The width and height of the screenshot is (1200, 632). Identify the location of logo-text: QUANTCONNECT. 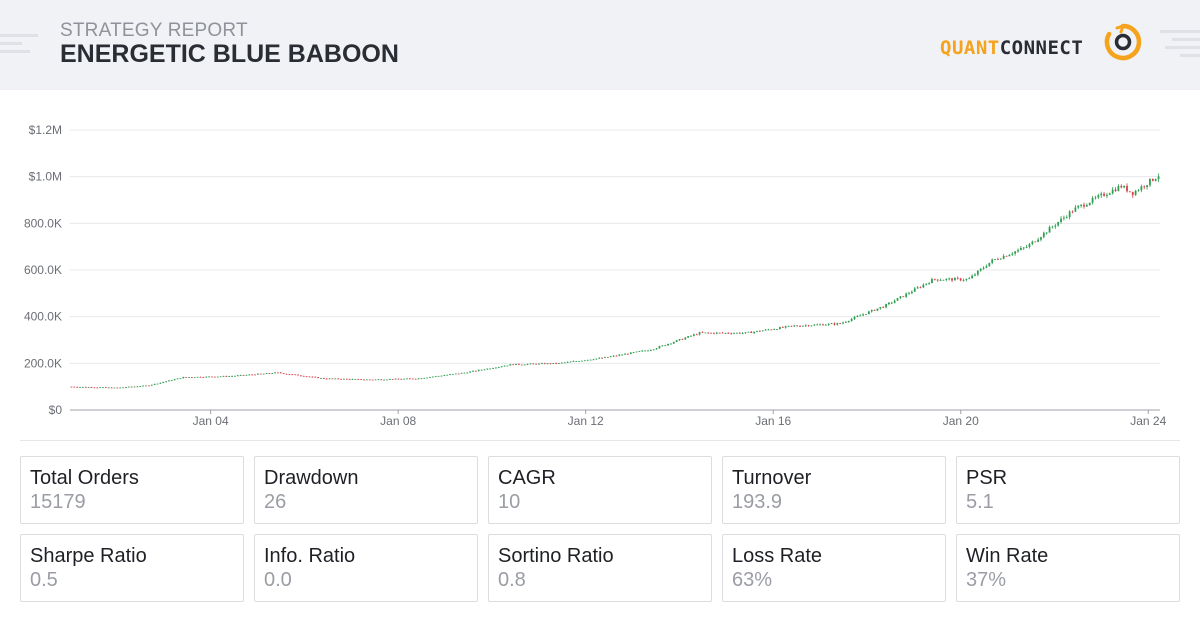
(1011, 48).